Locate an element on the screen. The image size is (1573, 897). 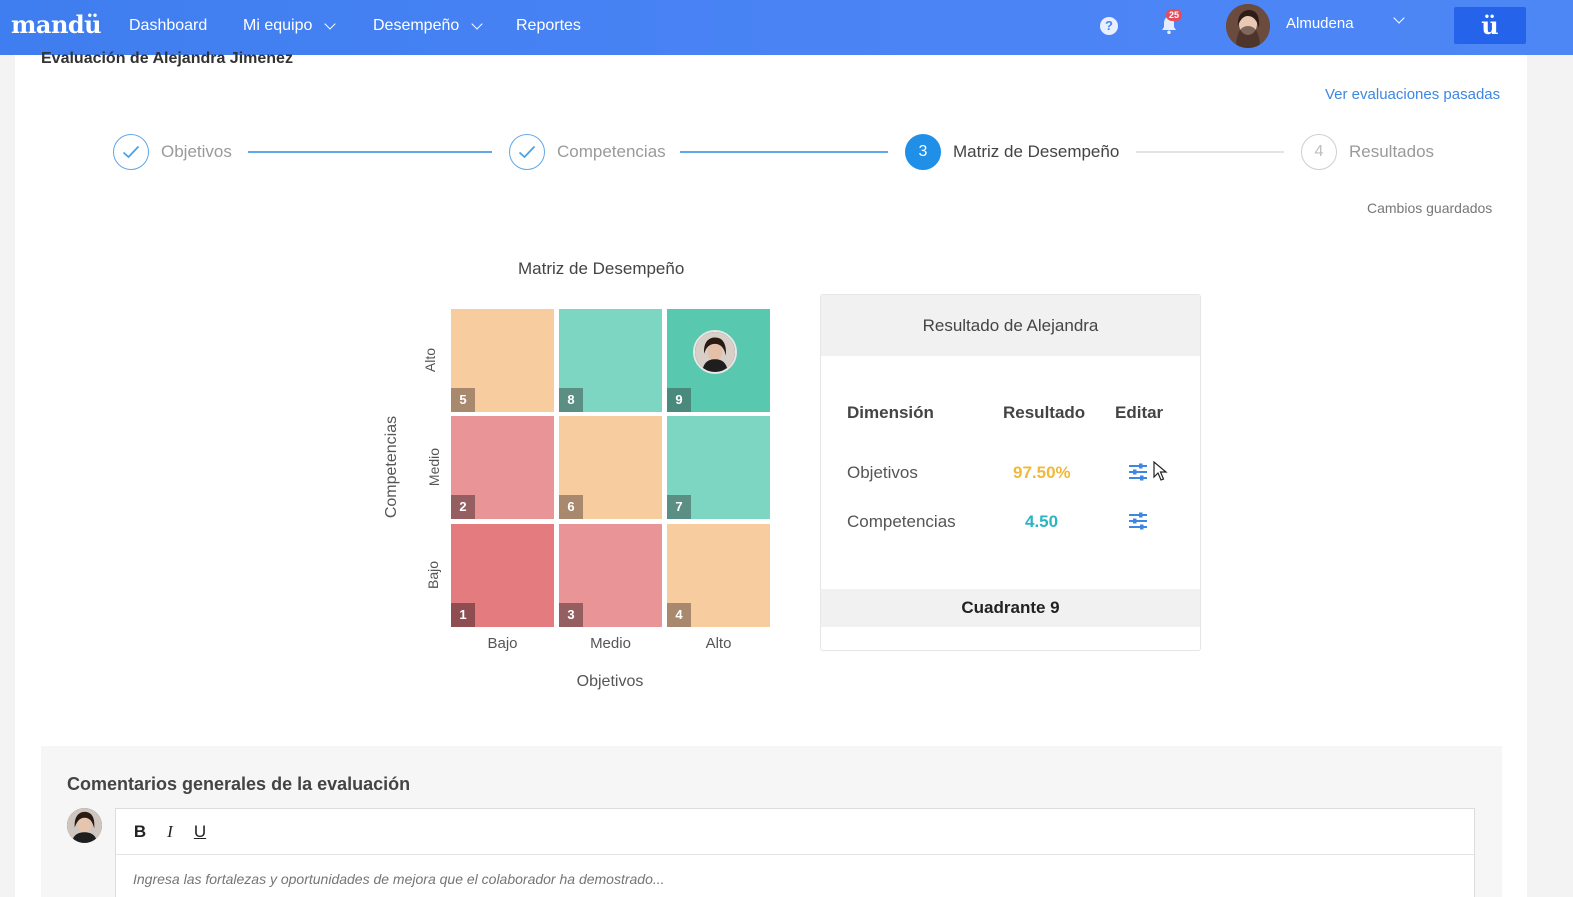
employee-avatar is located at coordinates (715, 352).